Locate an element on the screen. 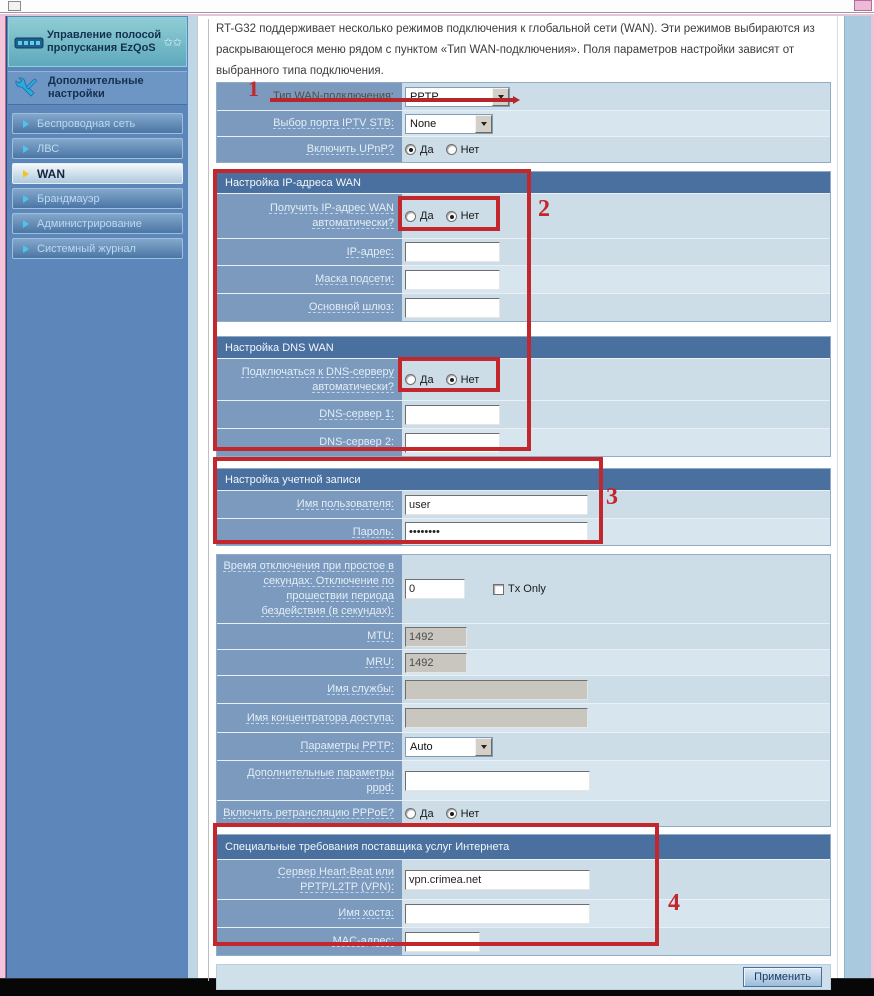 The height and width of the screenshot is (996, 874). ip-auto-radio-group: Да Нет is located at coordinates (446, 216).